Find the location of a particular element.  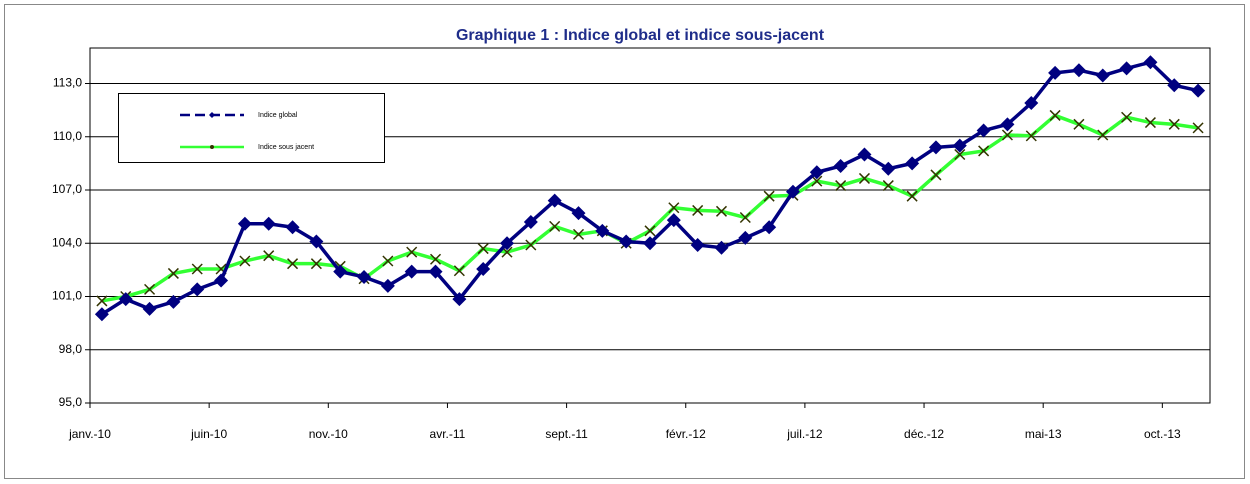

x-tick-label: déc.-12 is located at coordinates (924, 434).